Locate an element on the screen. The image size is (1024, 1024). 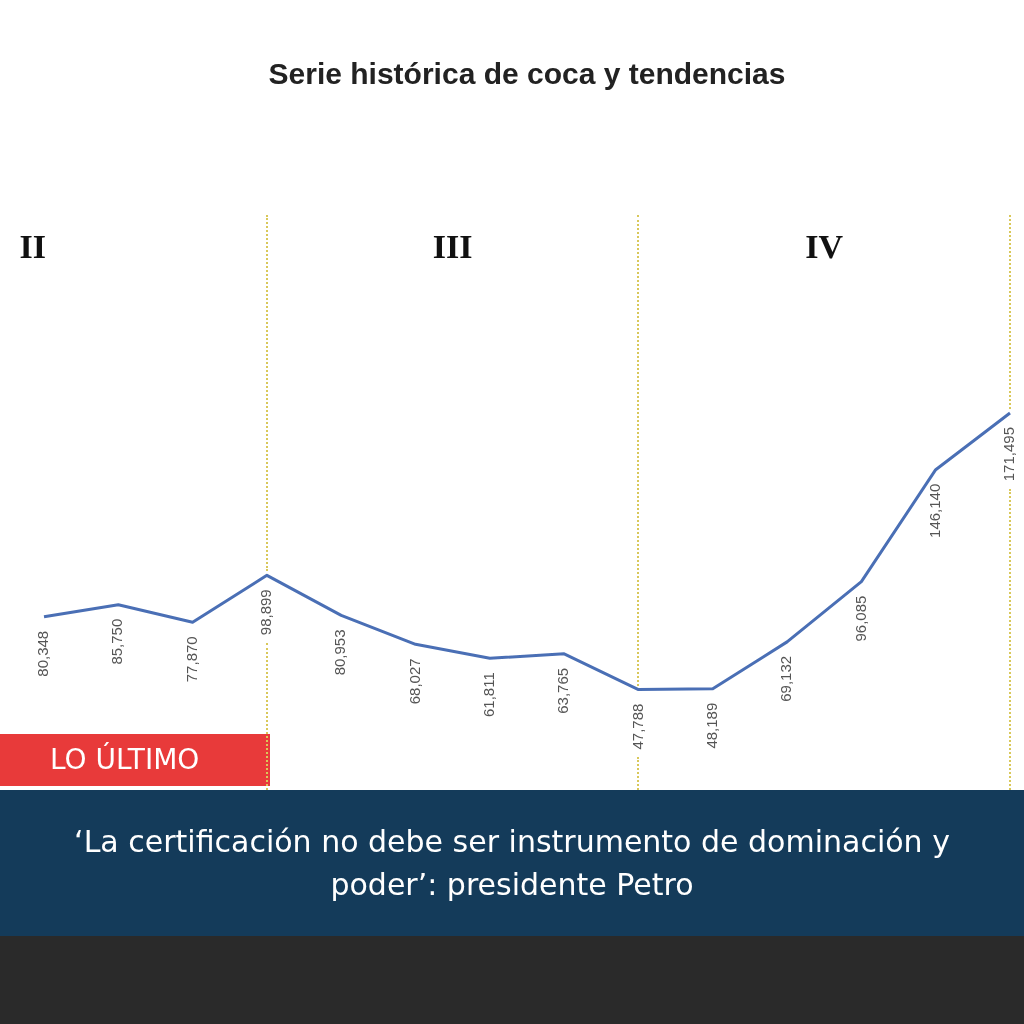
text: IV is located at coordinates (824, 247).